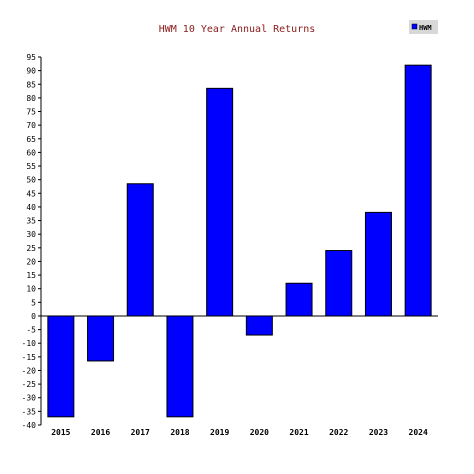 This screenshot has height=474, width=474. What do you see at coordinates (298, 432) in the screenshot?
I see `x-tick-label-2021: 2021` at bounding box center [298, 432].